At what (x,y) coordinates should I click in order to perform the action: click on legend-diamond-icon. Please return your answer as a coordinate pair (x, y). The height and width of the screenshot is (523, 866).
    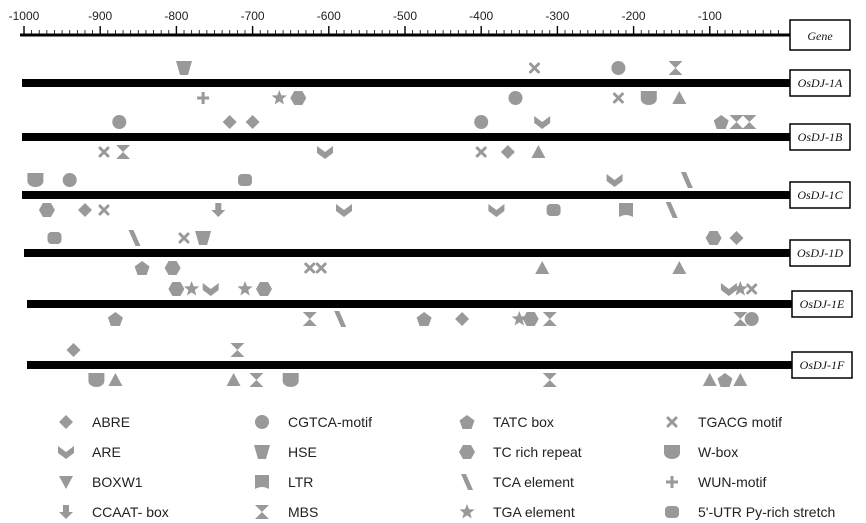
    Looking at the image, I should click on (66, 422).